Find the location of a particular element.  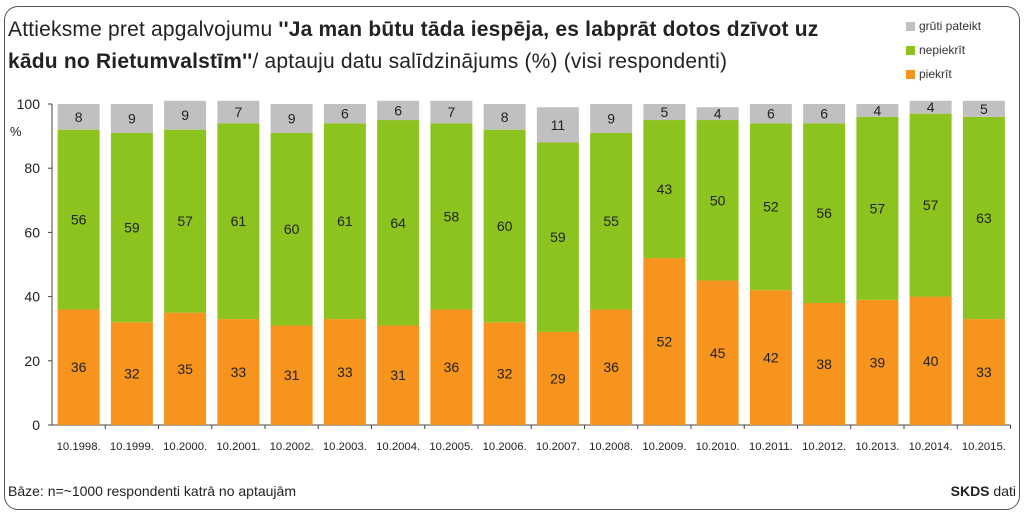

data-label: 43 is located at coordinates (665, 189).